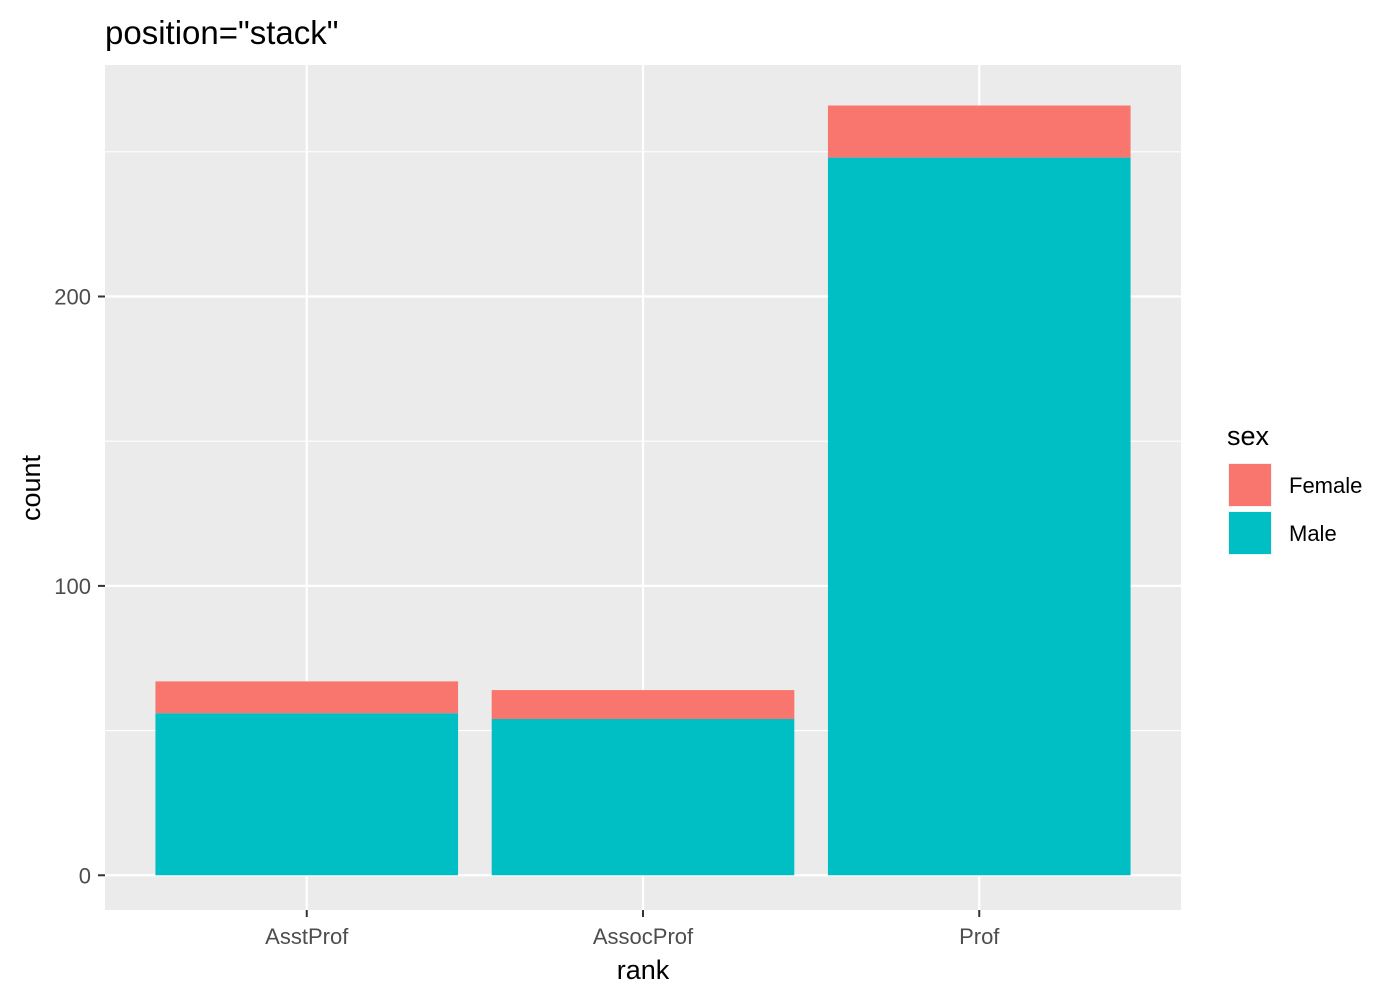  I want to click on legend: sex Female Male, so click(1294, 488).